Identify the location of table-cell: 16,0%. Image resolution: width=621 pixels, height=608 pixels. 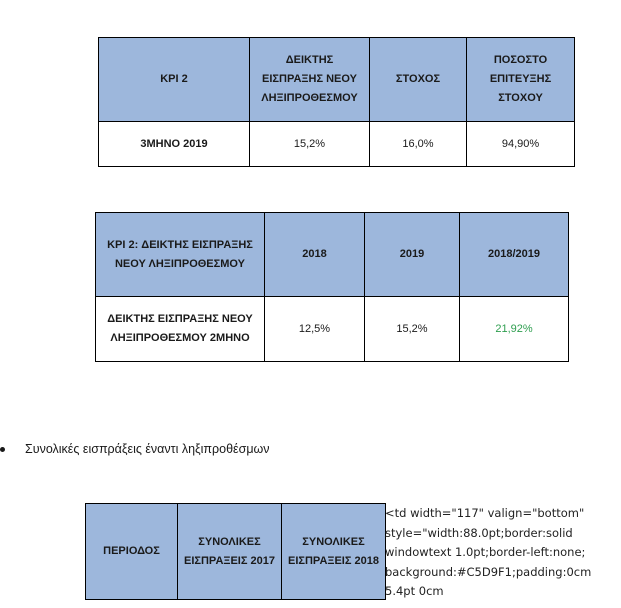
(418, 144).